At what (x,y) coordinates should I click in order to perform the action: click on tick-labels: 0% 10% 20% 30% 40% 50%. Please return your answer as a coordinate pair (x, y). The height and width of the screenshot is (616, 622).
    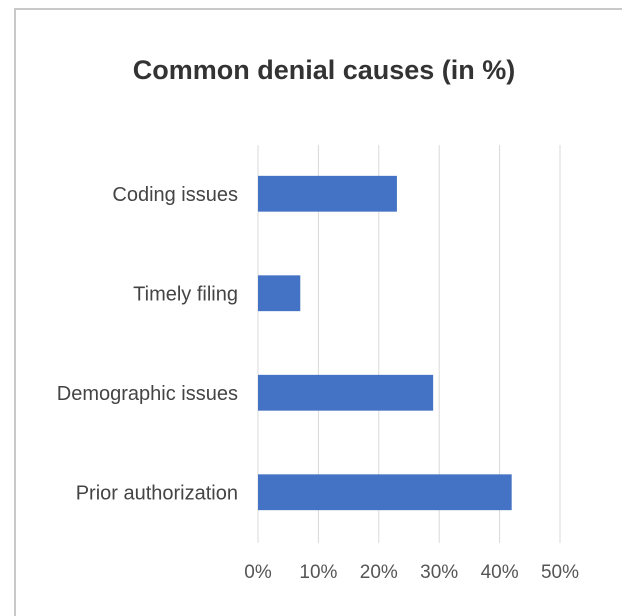
    Looking at the image, I should click on (411, 572).